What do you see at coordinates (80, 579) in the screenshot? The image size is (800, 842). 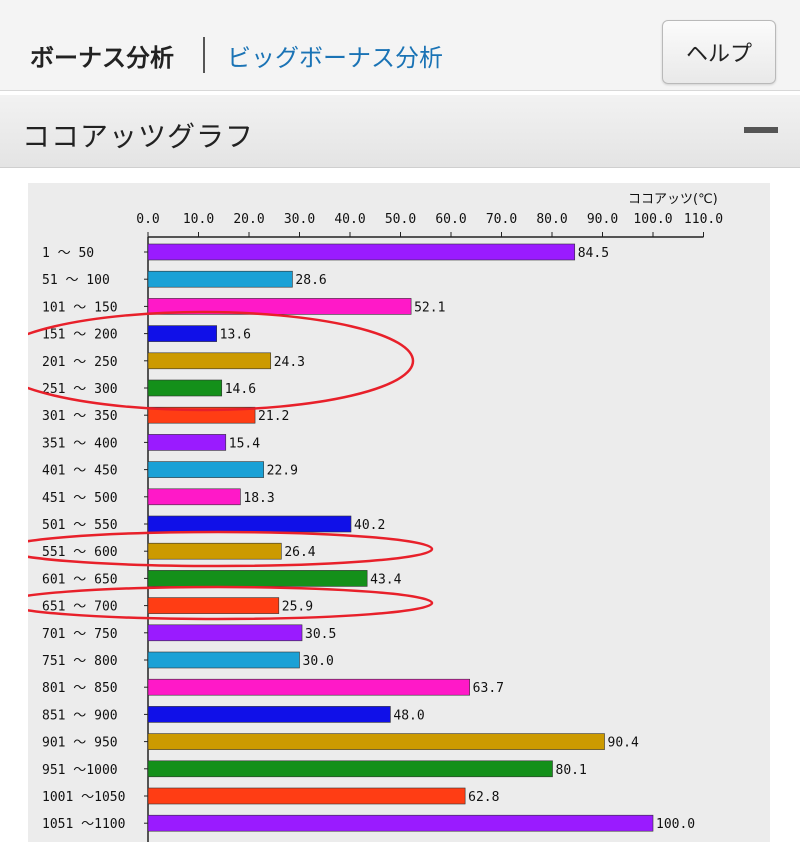 I see `category-label: 601 ～ 650` at bounding box center [80, 579].